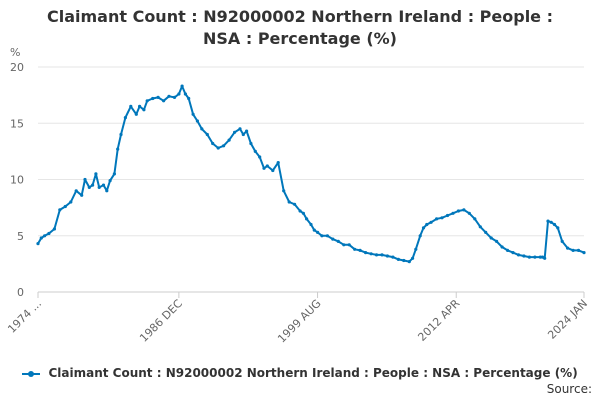  Describe the element at coordinates (20, 236) in the screenshot. I see `y-tick-label-1: 5` at that location.